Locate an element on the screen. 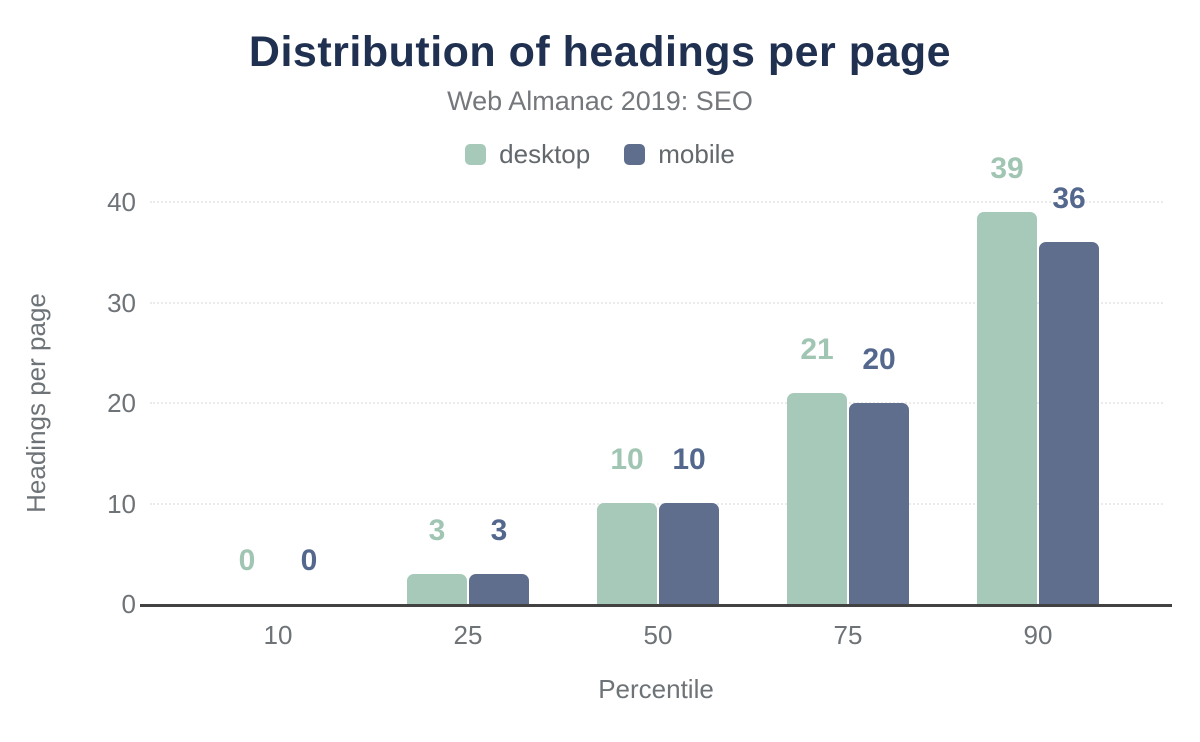  bar-value-label-mobile-p75: 20 is located at coordinates (879, 359).